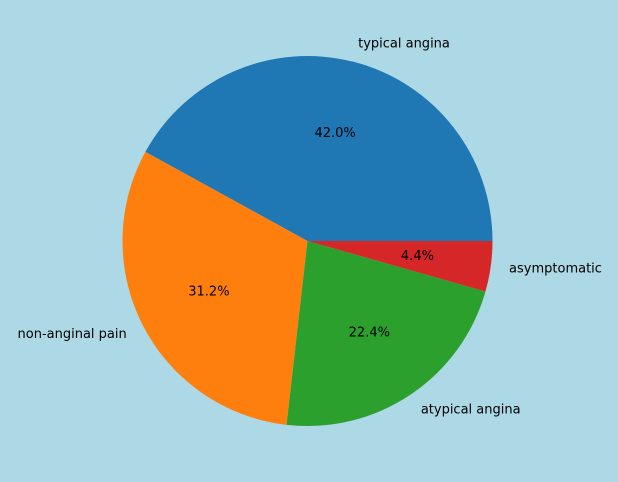  Describe the element at coordinates (471, 410) in the screenshot. I see `slice-label-atypical-angina: atypical angina` at that location.